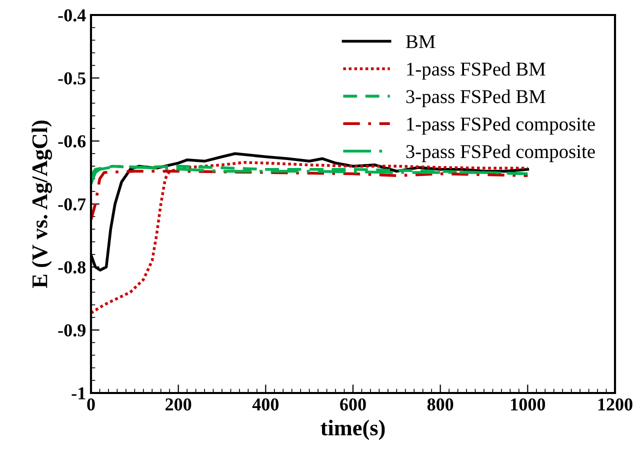 The width and height of the screenshot is (644, 456). What do you see at coordinates (421, 41) in the screenshot?
I see `legend-label: BM` at bounding box center [421, 41].